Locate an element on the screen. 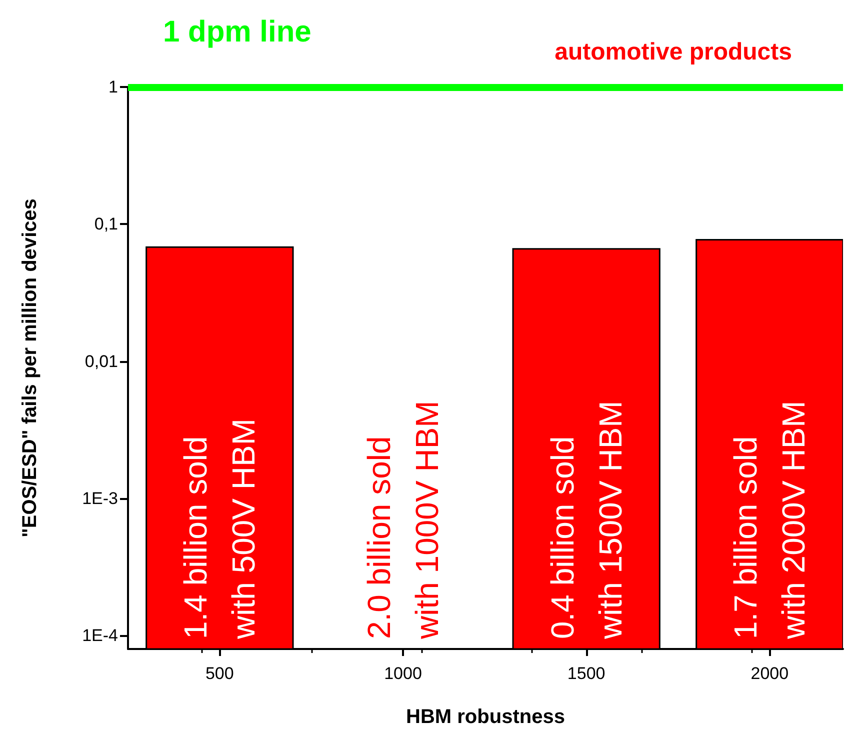 Image resolution: width=855 pixels, height=740 pixels. x-tick-label: 1500 is located at coordinates (586, 673).